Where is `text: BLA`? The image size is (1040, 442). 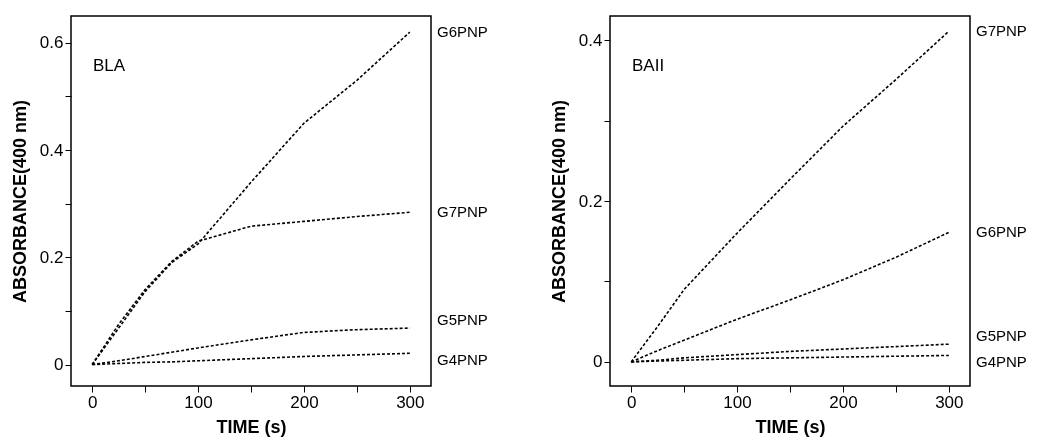
text: BLA is located at coordinates (109, 65).